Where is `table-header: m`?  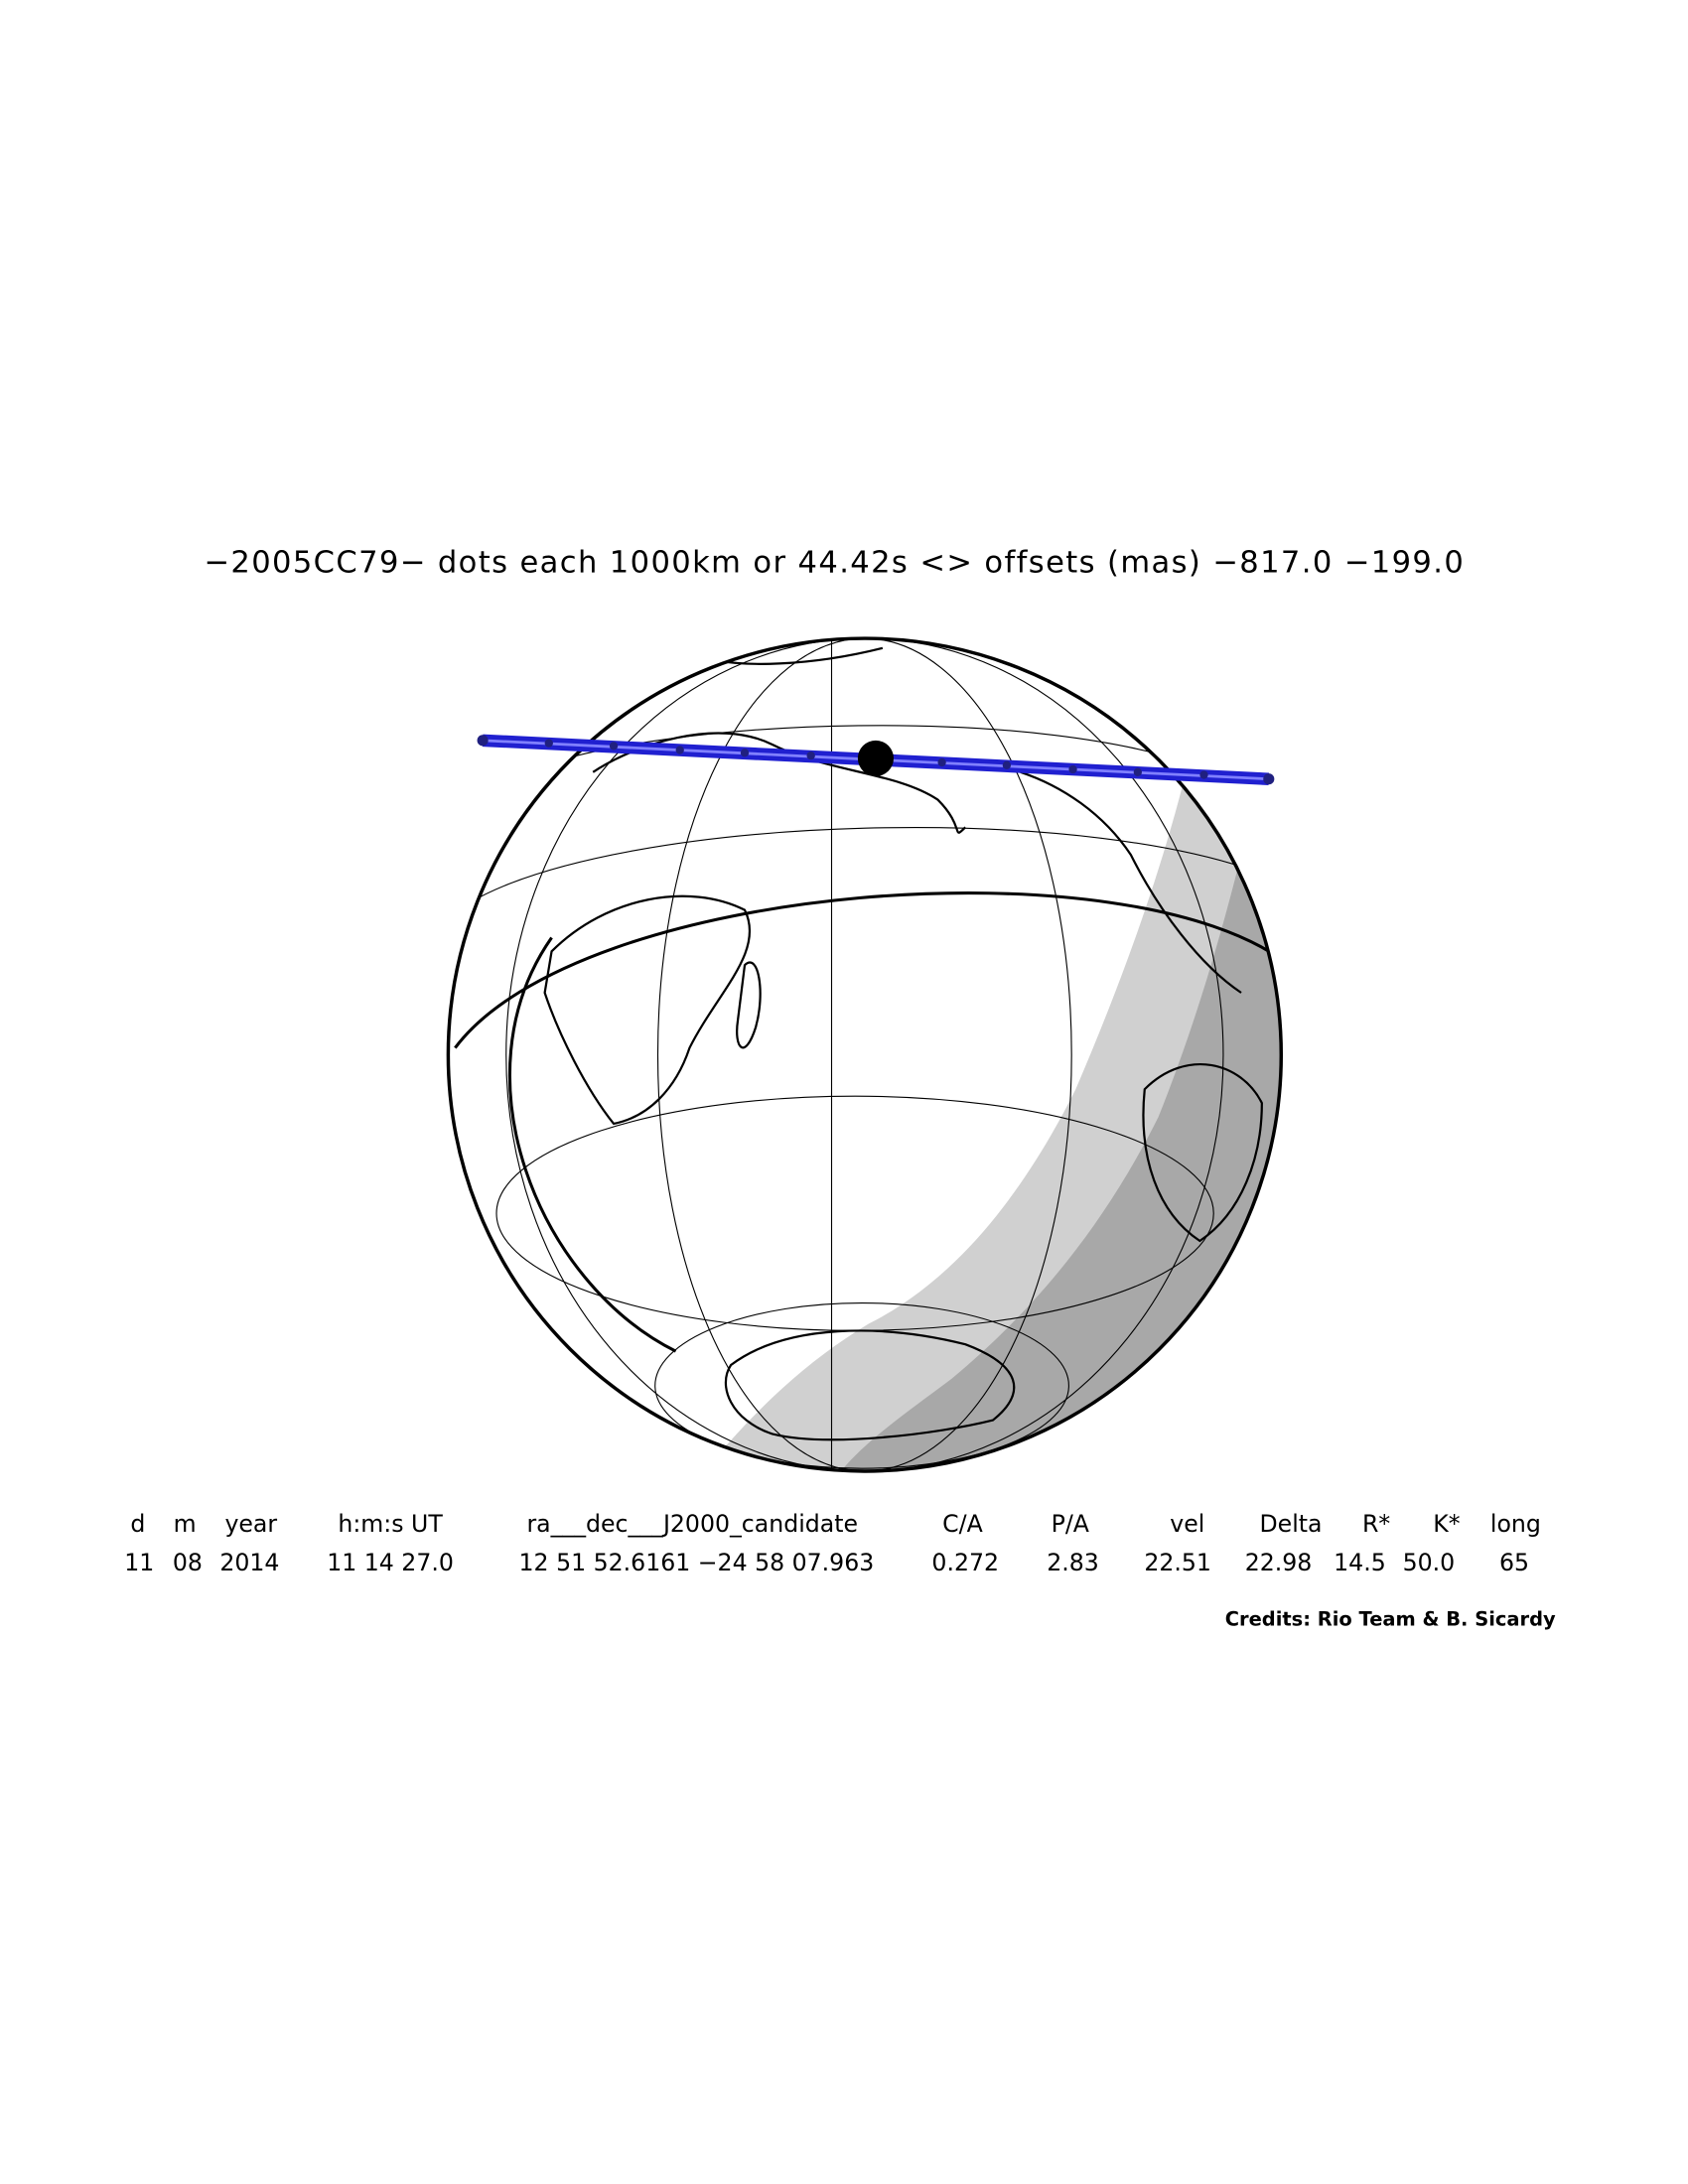 table-header: m is located at coordinates (185, 1524).